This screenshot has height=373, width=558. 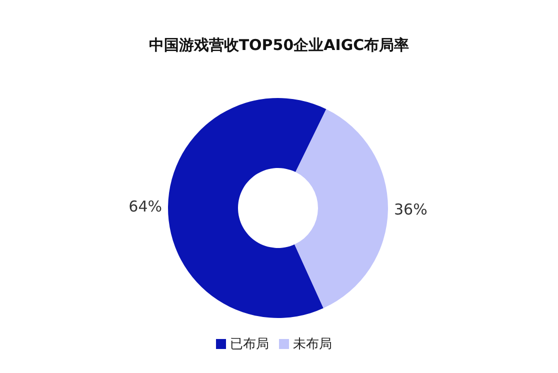 What do you see at coordinates (249, 344) in the screenshot?
I see `legend-label: 已布局` at bounding box center [249, 344].